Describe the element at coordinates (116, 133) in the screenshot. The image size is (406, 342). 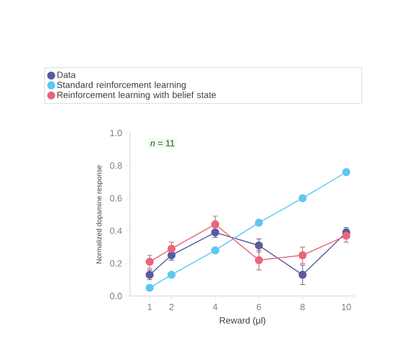
I see `y-tick-label: 1.0` at that location.